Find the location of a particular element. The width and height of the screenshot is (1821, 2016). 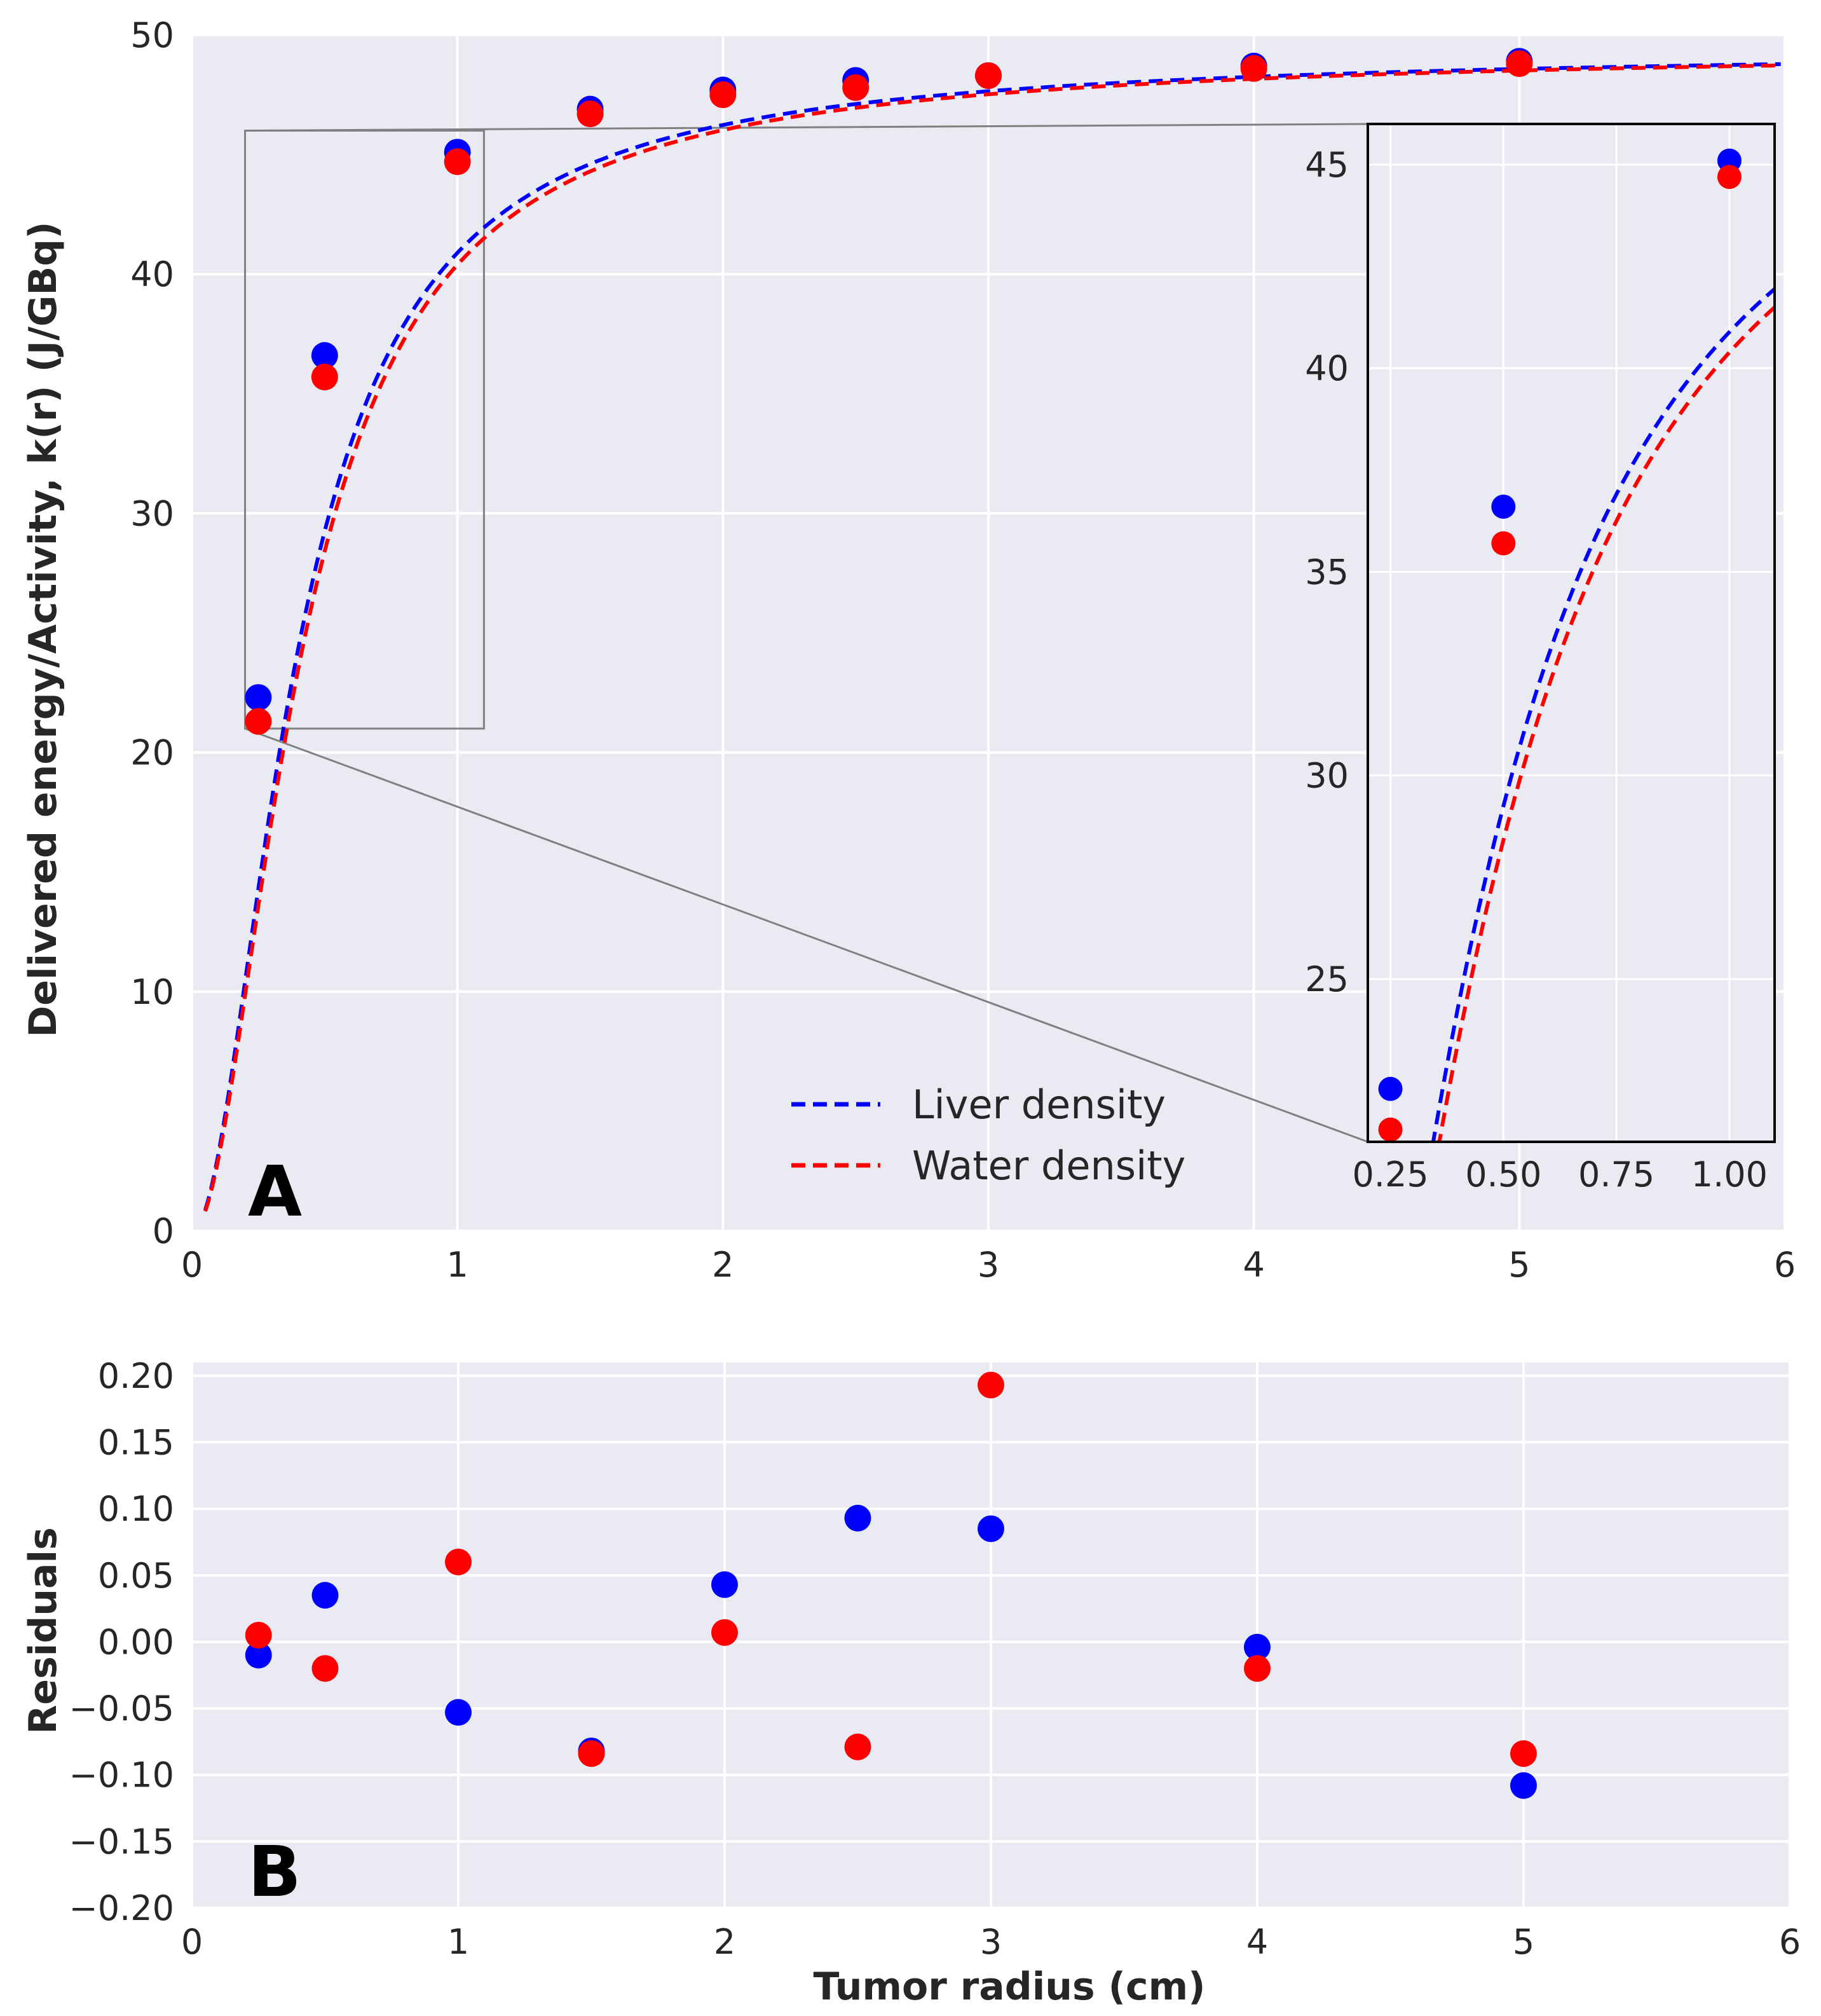

zoom-inset: 0.25 0.50 0.75 1.00 25 30 35 40 45 is located at coordinates (1540, 659).